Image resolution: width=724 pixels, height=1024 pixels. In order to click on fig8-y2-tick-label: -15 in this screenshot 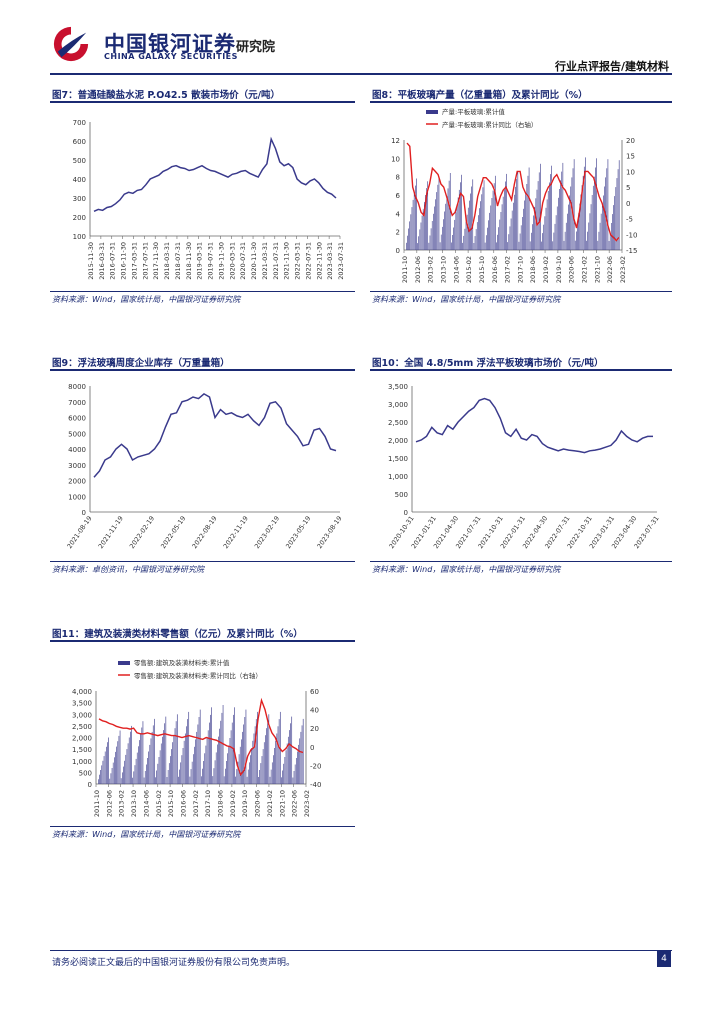, I will do `click(631, 251)`.